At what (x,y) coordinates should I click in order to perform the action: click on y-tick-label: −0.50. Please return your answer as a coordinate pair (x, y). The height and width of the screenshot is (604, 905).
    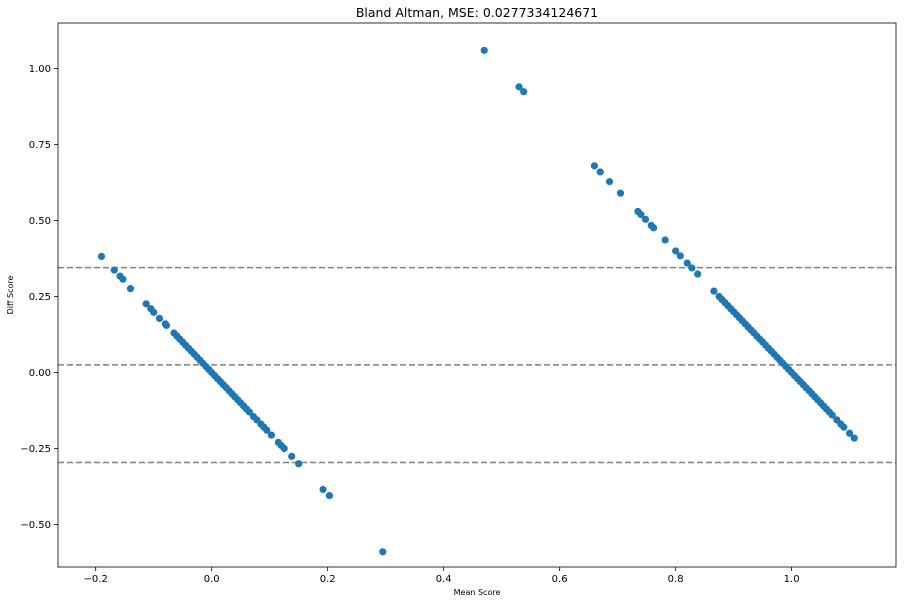
    Looking at the image, I should click on (35, 525).